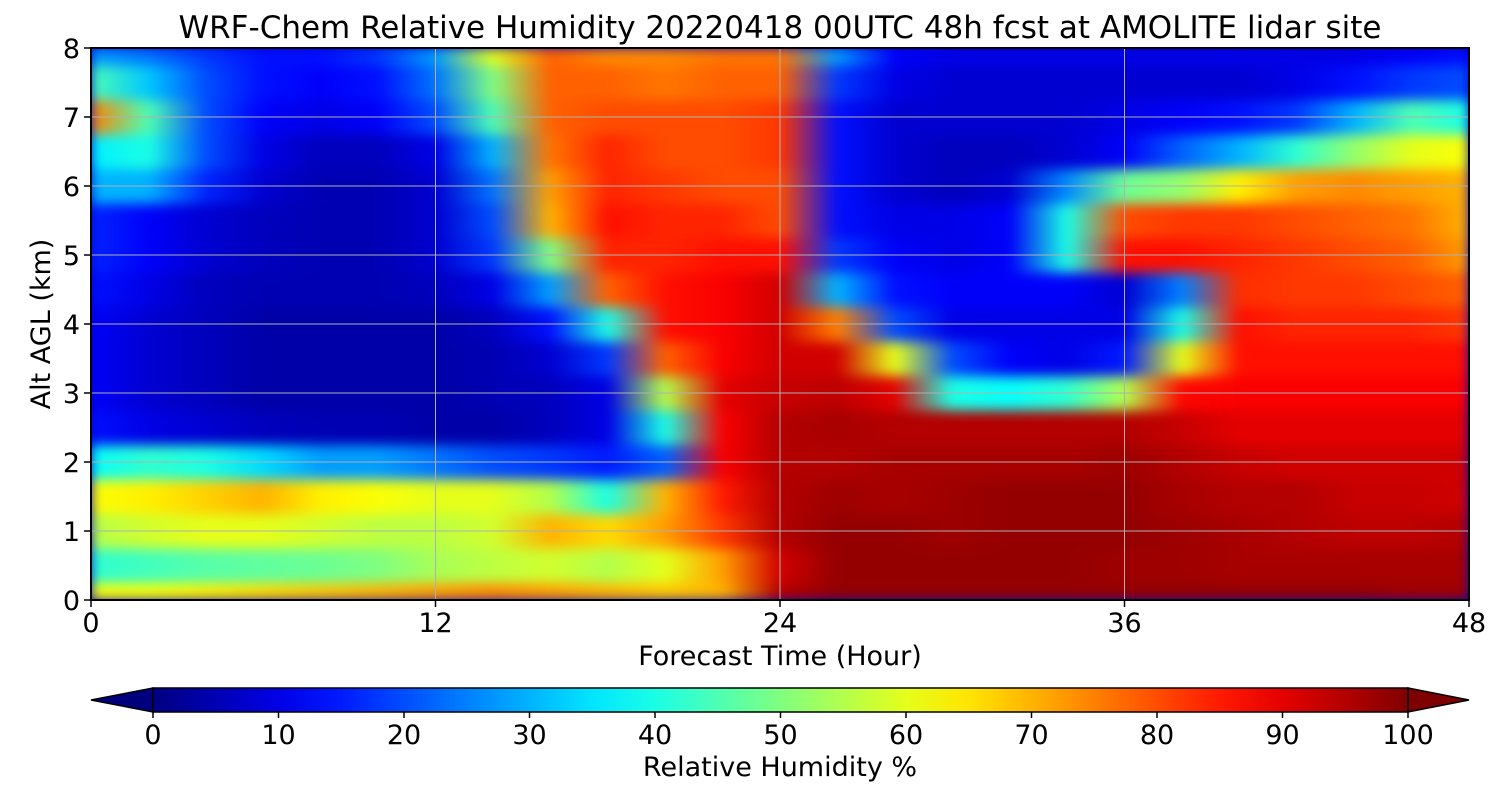 The image size is (1500, 800). Describe the element at coordinates (404, 735) in the screenshot. I see `colorbar-tick-label: 20` at that location.